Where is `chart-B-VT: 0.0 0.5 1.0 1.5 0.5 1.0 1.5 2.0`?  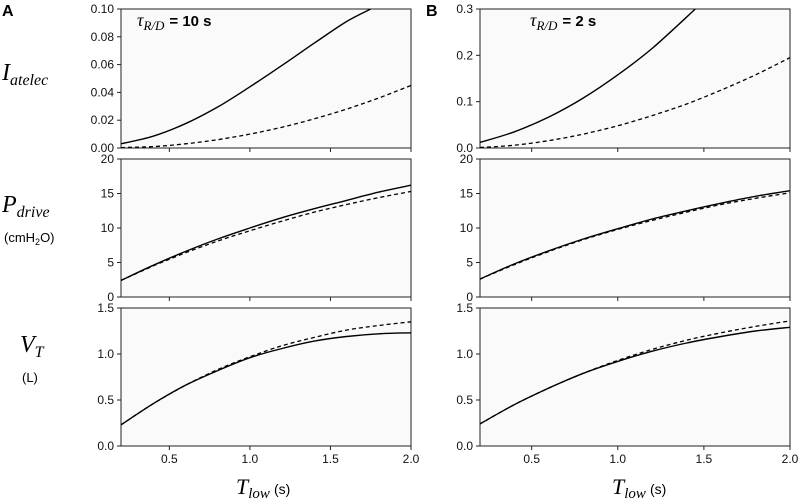 chart-B-VT: 0.0 0.5 1.0 1.5 0.5 1.0 1.5 2.0 is located at coordinates (627, 383).